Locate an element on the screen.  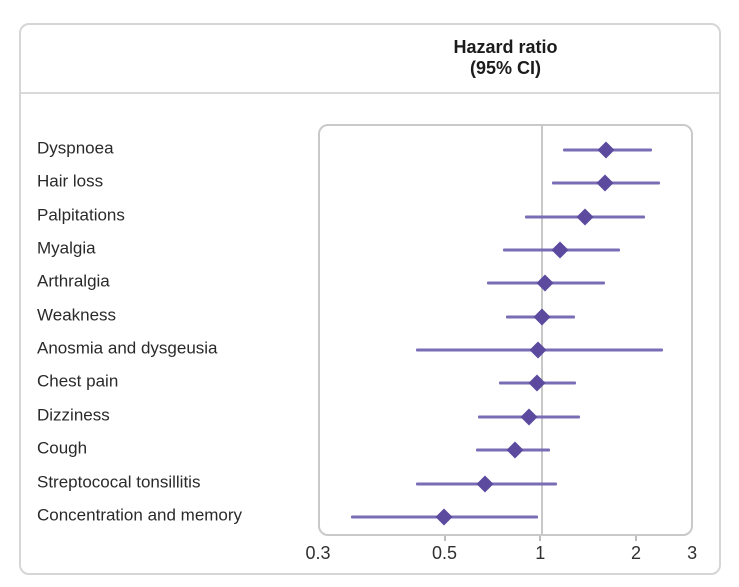
row-label: Hair loss is located at coordinates (70, 181).